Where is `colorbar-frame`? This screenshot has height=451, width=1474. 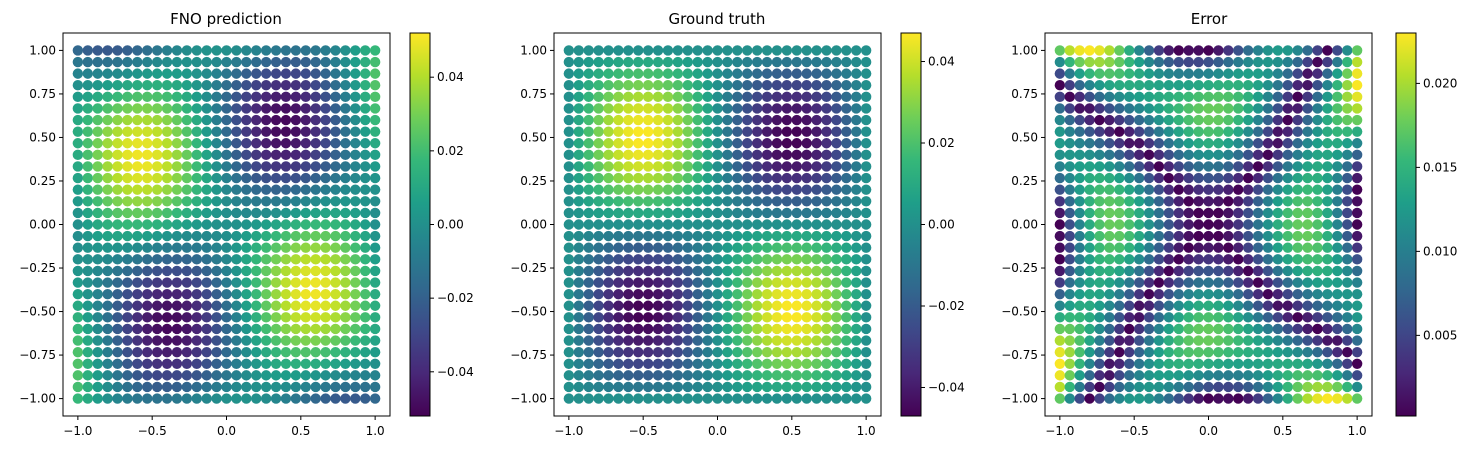
colorbar-frame is located at coordinates (1406, 224).